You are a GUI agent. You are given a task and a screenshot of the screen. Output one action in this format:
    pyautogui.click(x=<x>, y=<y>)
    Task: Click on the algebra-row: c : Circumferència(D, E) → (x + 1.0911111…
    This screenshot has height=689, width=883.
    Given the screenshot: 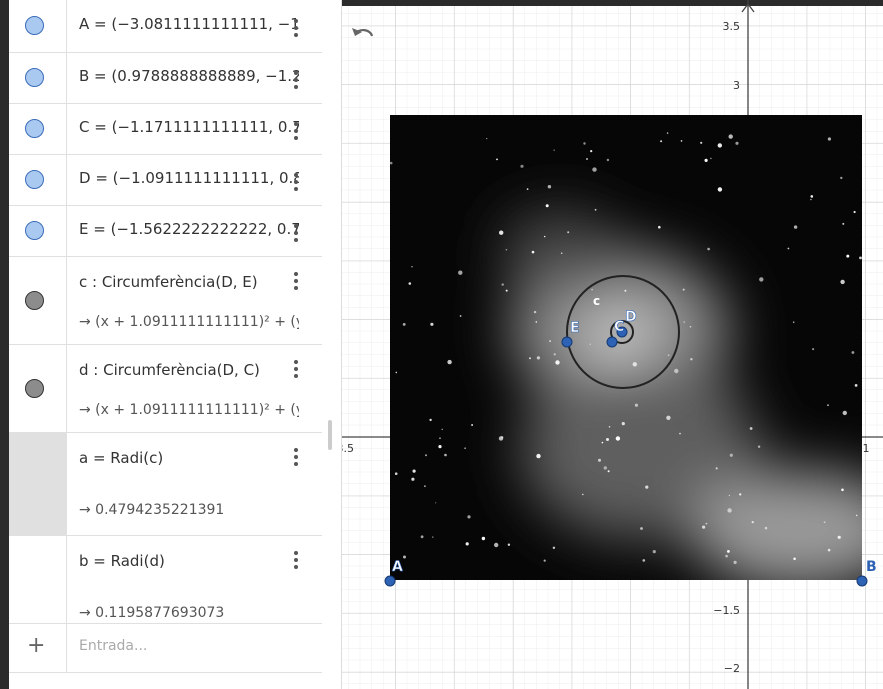 What is the action you would take?
    pyautogui.click(x=165, y=300)
    